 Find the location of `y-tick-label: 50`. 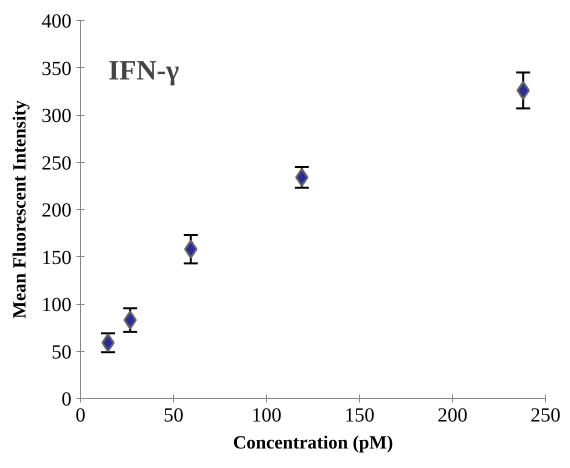

y-tick-label: 50 is located at coordinates (62, 352).